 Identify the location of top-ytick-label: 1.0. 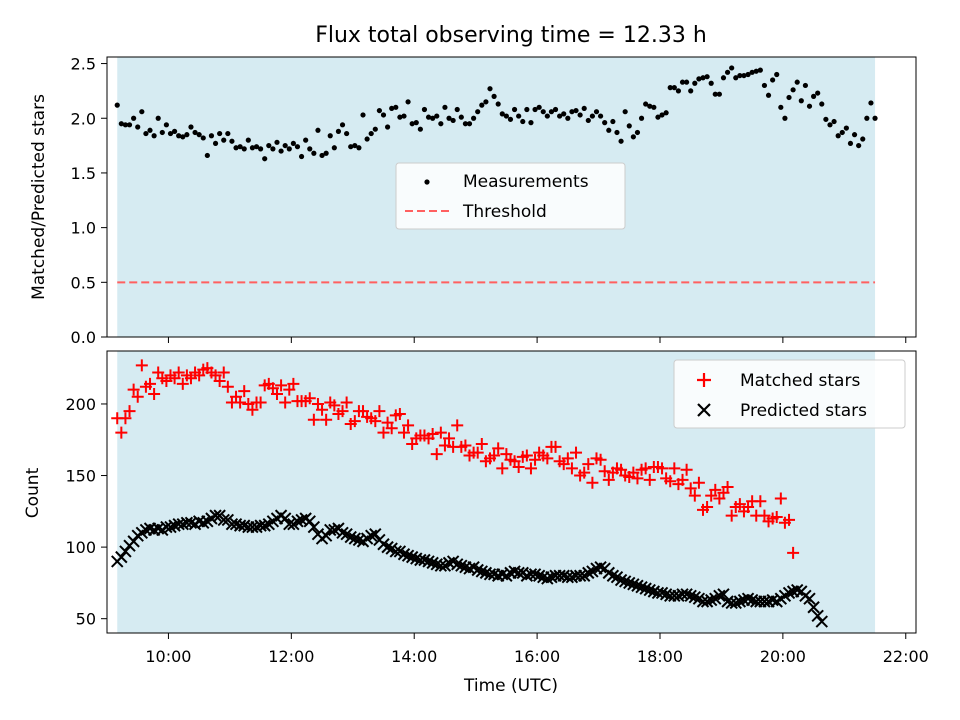
(83, 228).